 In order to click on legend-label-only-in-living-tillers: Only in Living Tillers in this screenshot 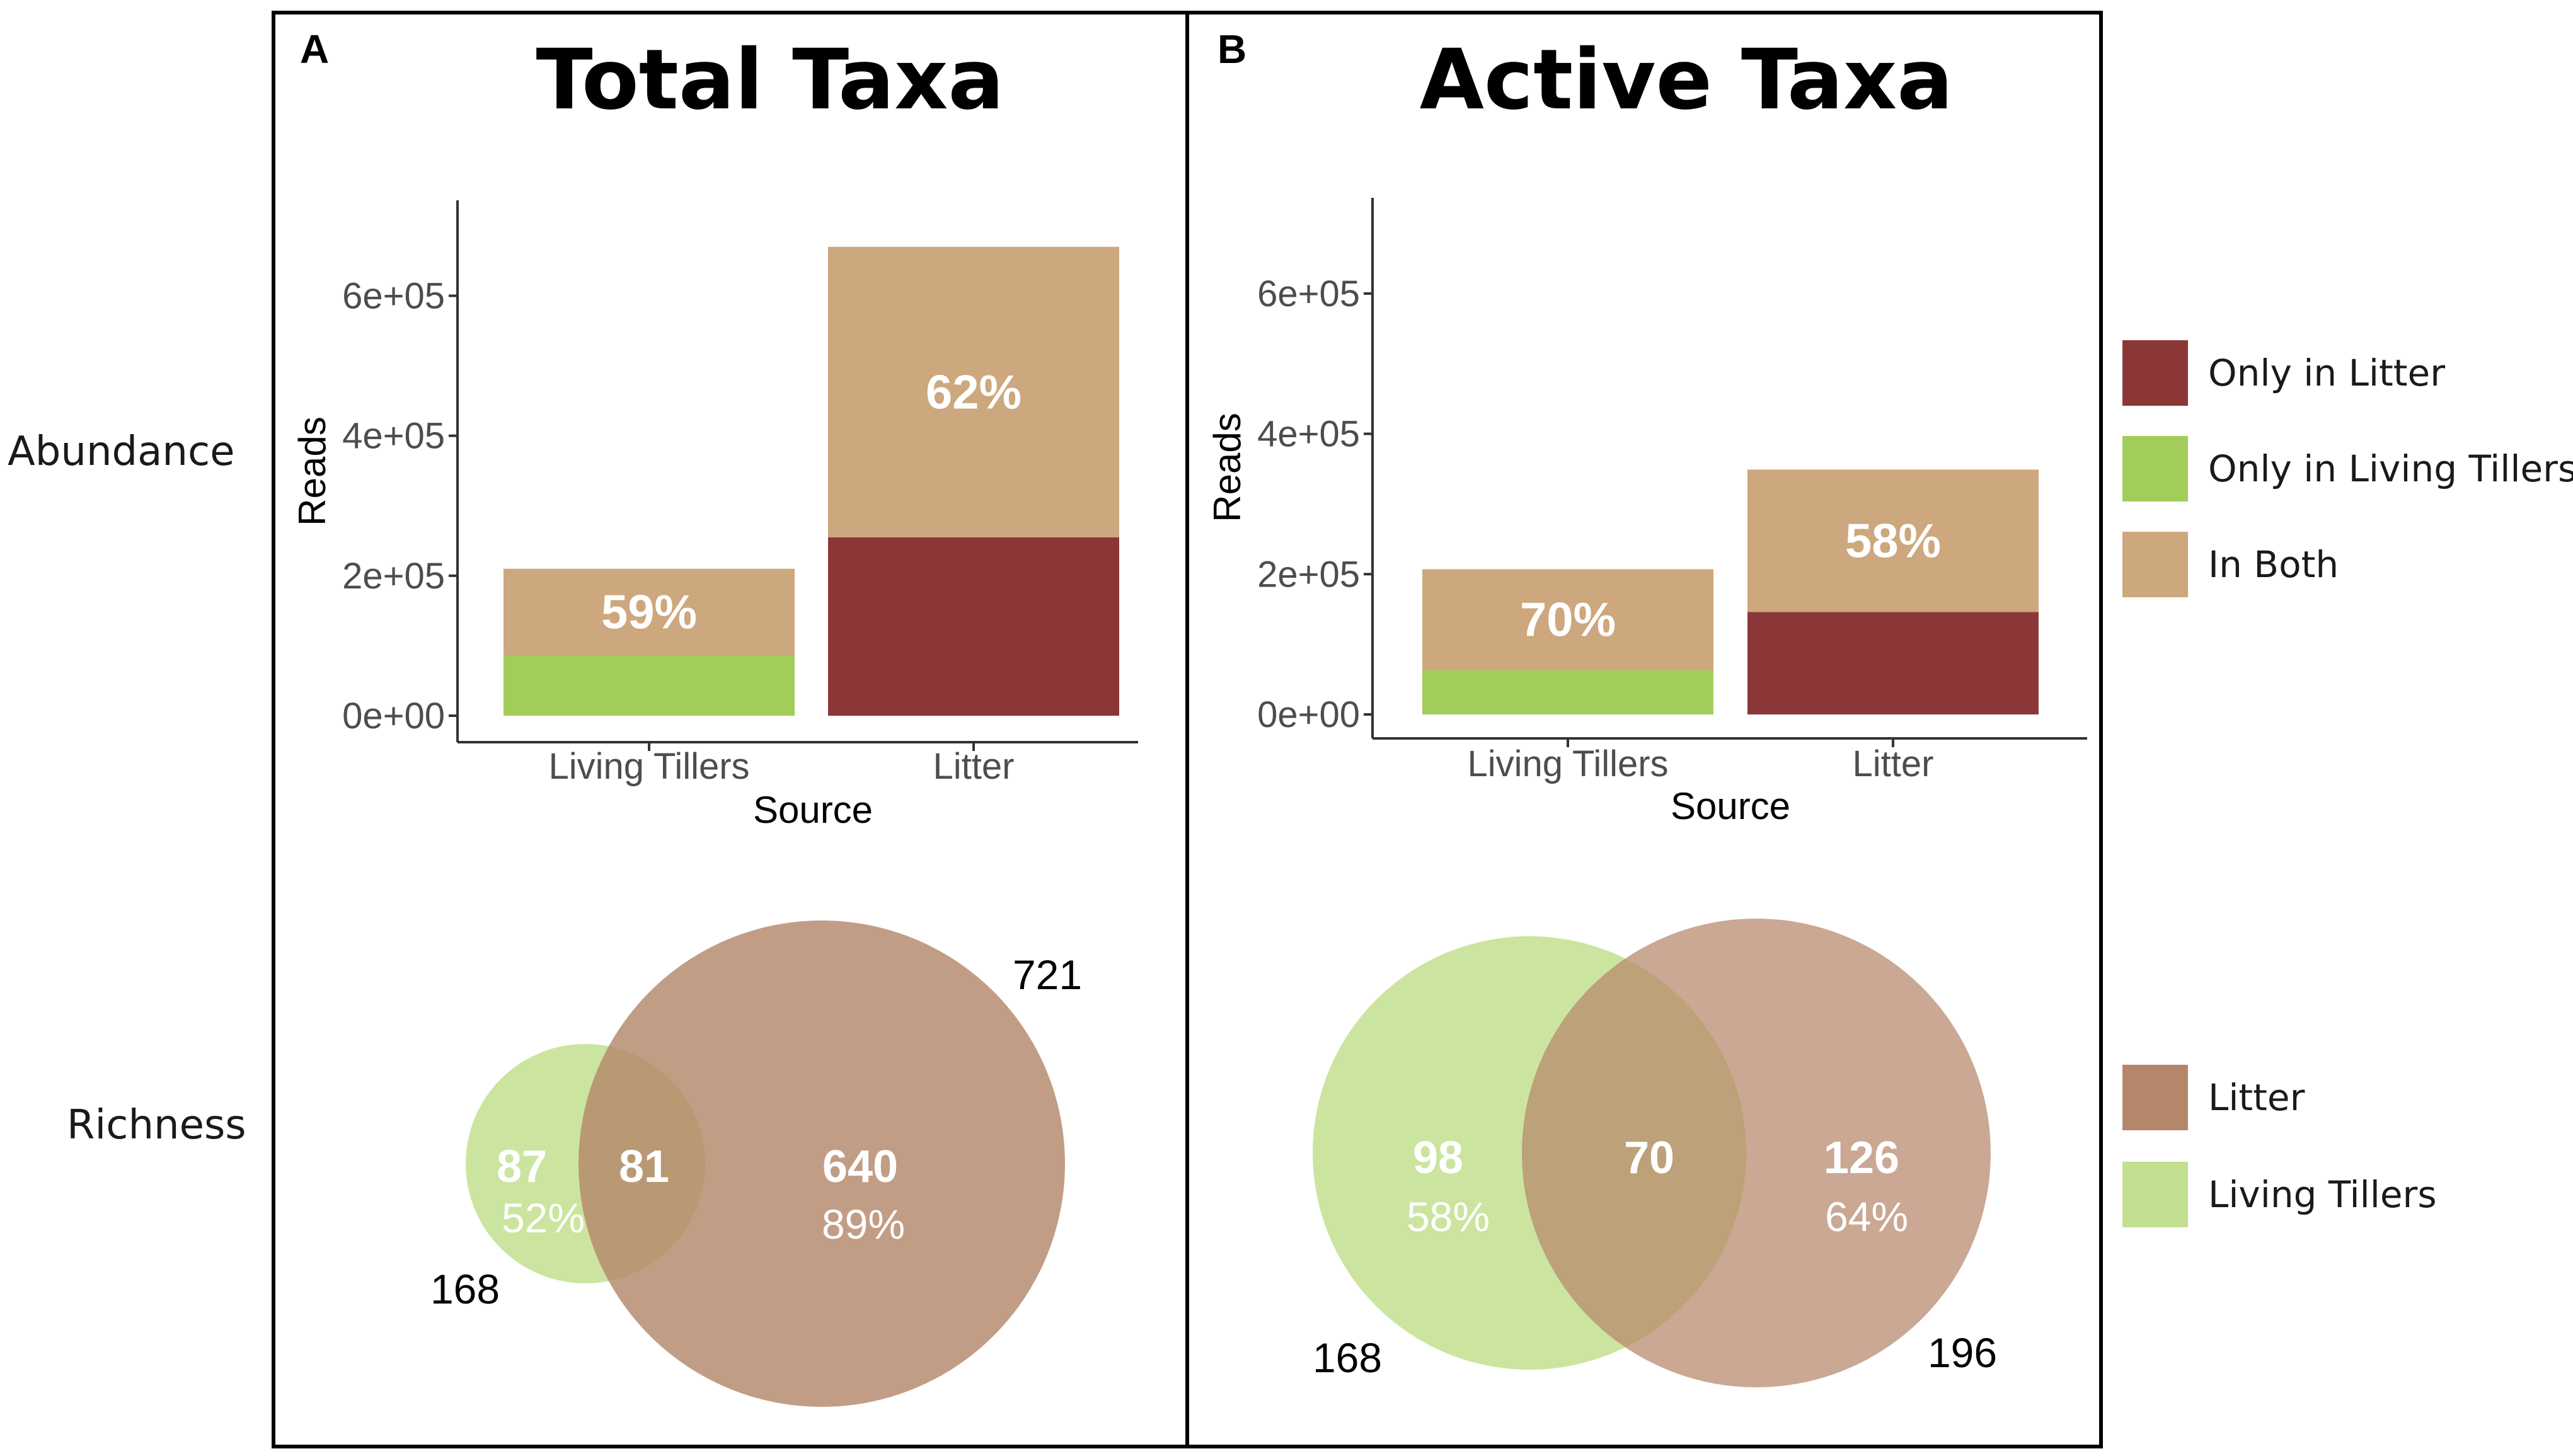, I will do `click(2391, 468)`.